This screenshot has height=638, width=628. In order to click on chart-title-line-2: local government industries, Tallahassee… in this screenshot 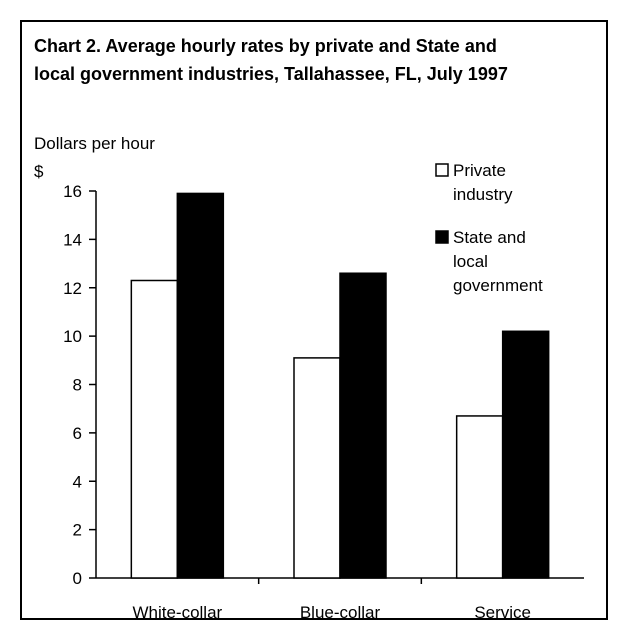, I will do `click(271, 74)`.